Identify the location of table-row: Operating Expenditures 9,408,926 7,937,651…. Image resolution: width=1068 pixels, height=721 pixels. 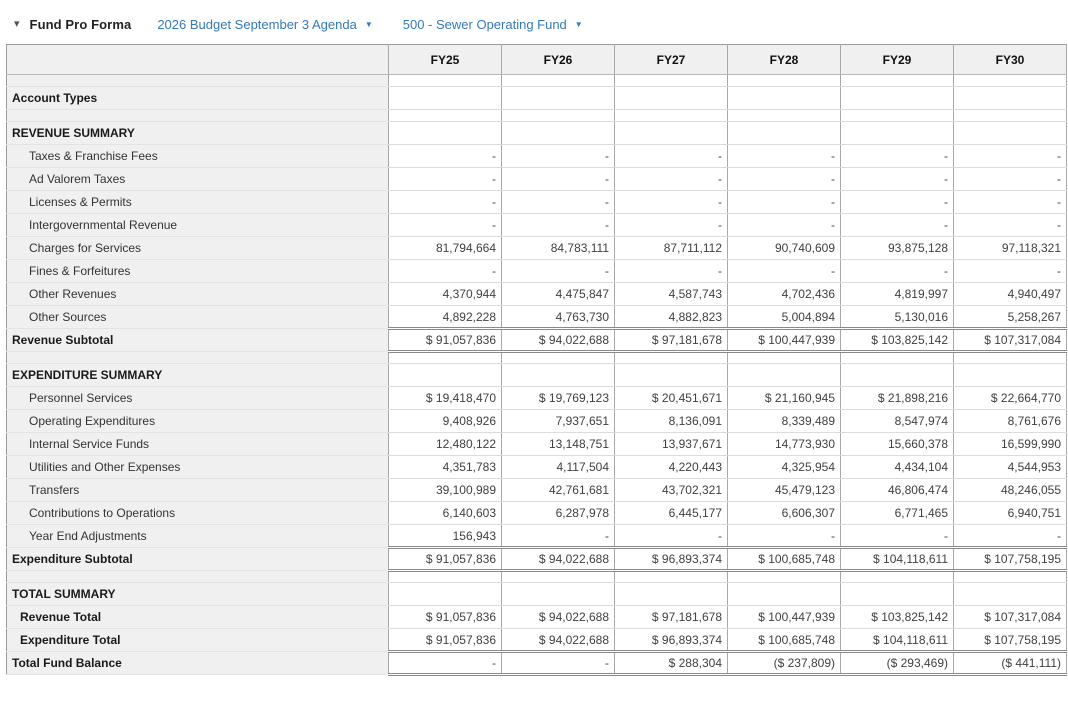
(536, 421).